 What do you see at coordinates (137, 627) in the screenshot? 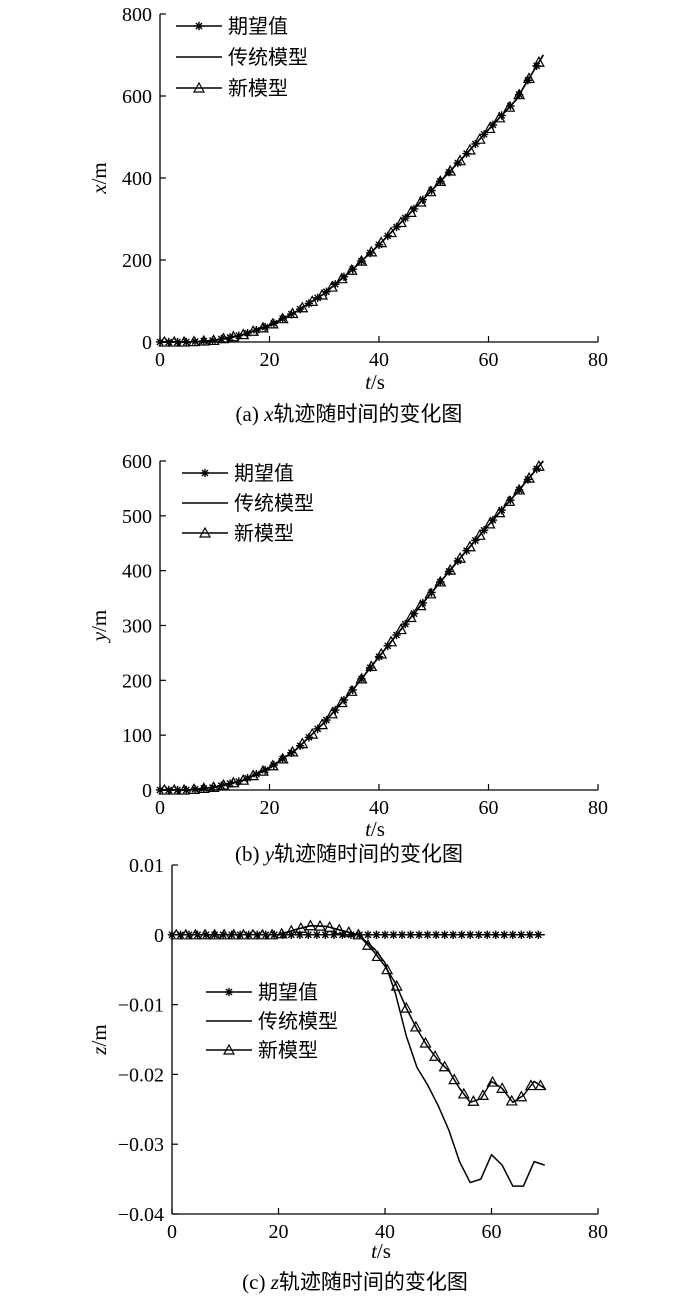
I see `y-tick-label: 300` at bounding box center [137, 627].